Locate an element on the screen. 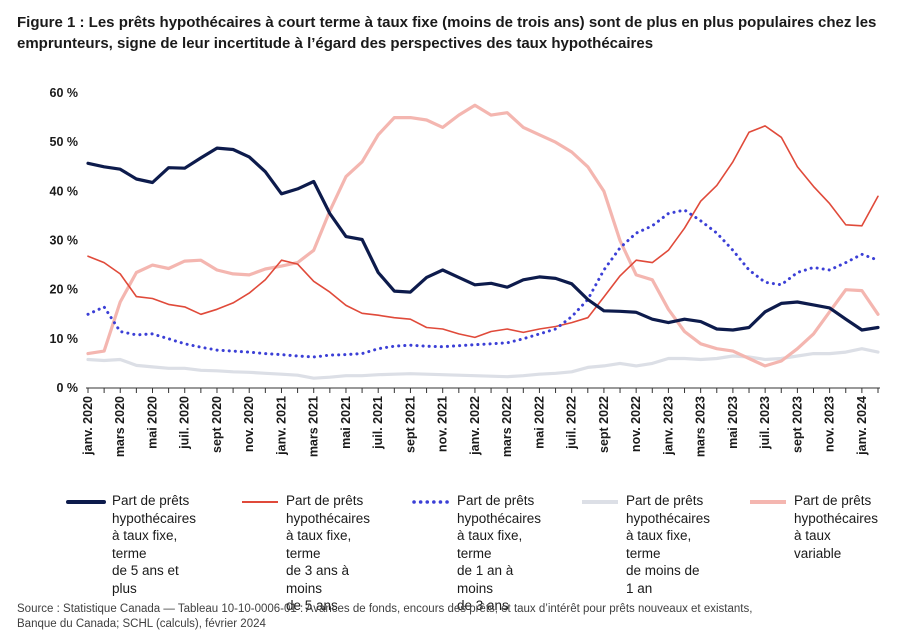 This screenshot has height=643, width=922. x-tick-label: nov. 2023 is located at coordinates (830, 424).